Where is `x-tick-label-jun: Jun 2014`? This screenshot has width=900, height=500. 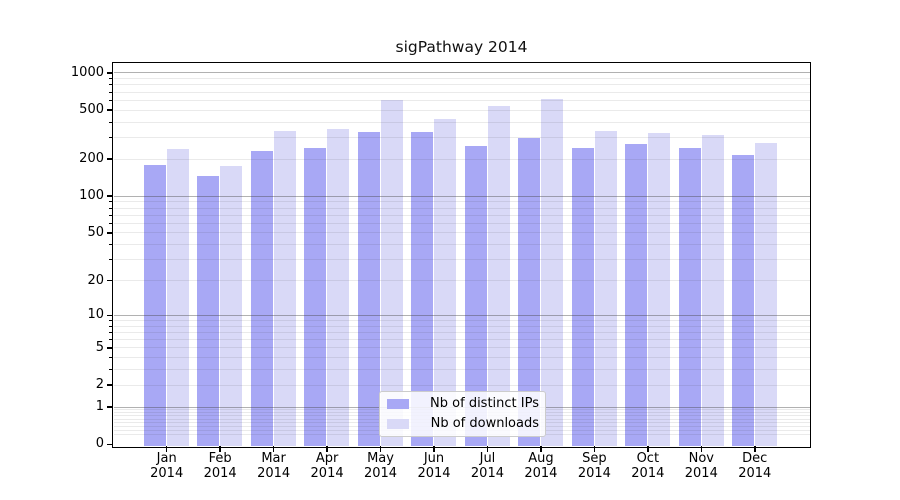 x-tick-label-jun: Jun 2014 is located at coordinates (434, 466).